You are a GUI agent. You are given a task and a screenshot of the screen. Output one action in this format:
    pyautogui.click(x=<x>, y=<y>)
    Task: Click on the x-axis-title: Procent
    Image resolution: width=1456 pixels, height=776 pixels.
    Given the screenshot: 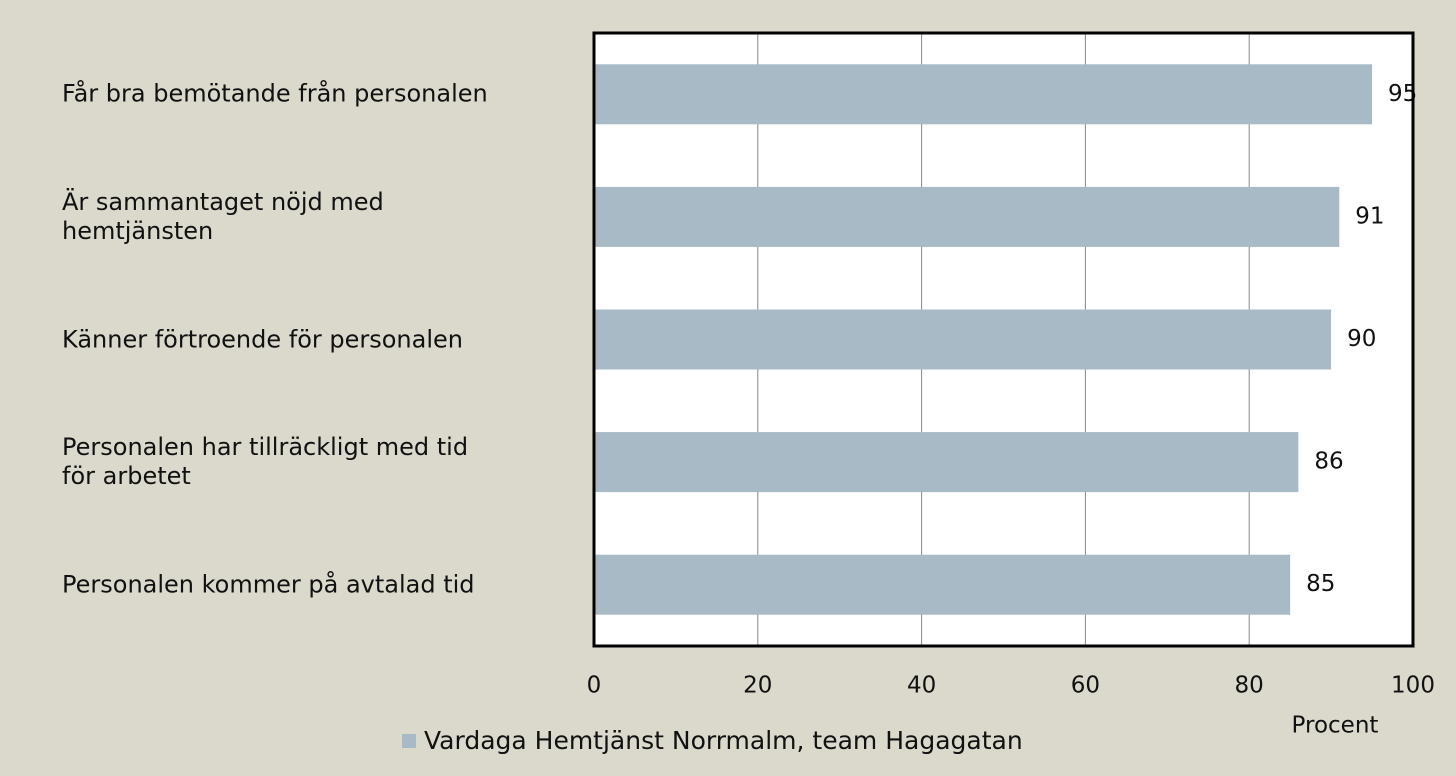 What is the action you would take?
    pyautogui.click(x=1335, y=726)
    